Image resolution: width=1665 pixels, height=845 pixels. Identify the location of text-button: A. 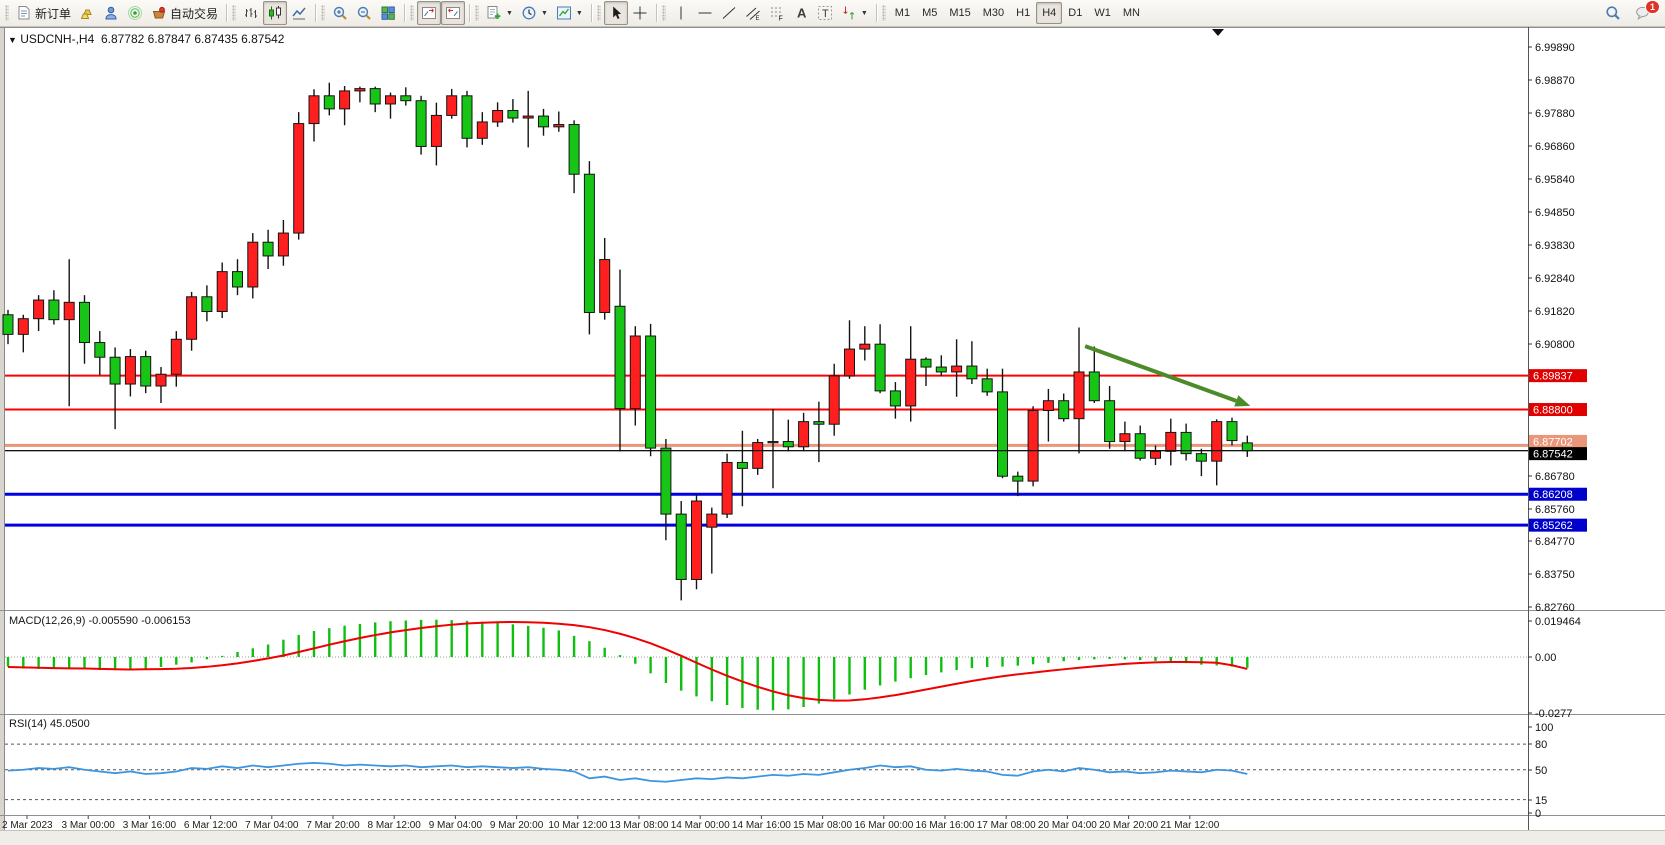
(801, 13).